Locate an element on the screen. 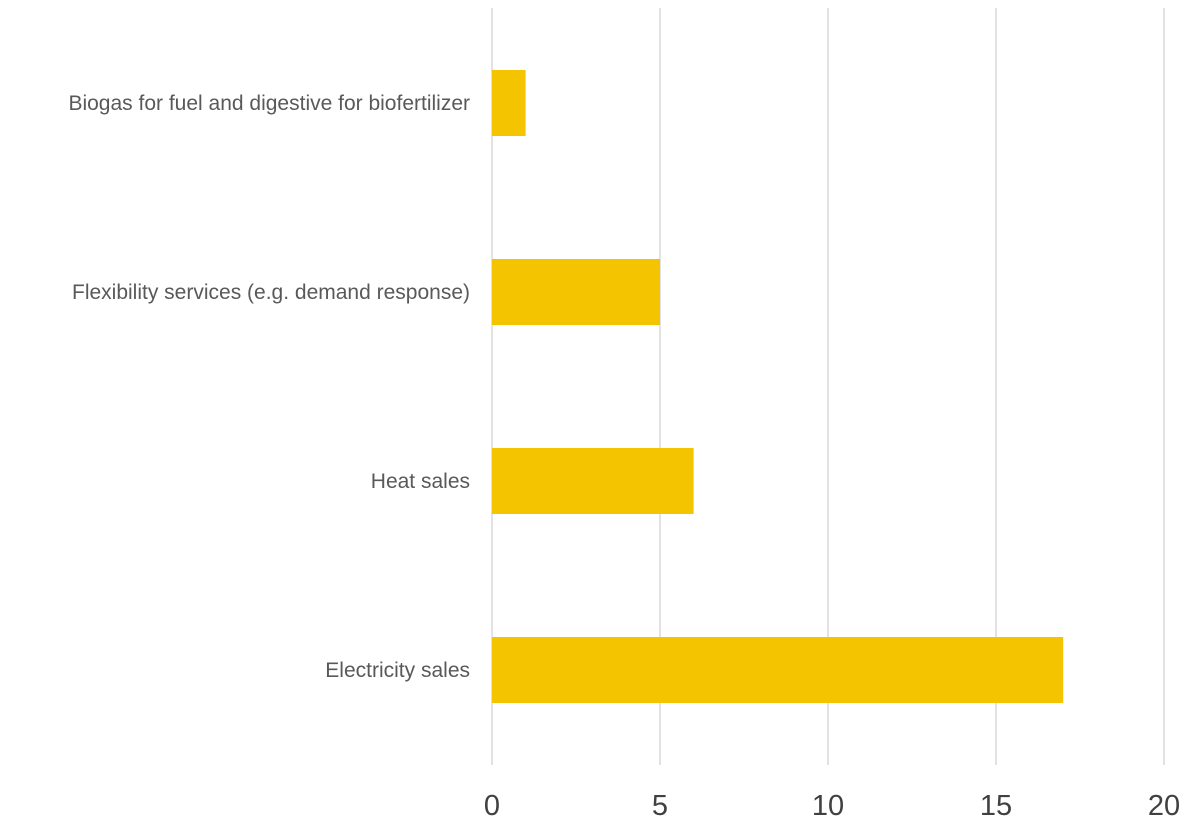 Image resolution: width=1184 pixels, height=818 pixels. x-tick-label: 5 is located at coordinates (660, 804).